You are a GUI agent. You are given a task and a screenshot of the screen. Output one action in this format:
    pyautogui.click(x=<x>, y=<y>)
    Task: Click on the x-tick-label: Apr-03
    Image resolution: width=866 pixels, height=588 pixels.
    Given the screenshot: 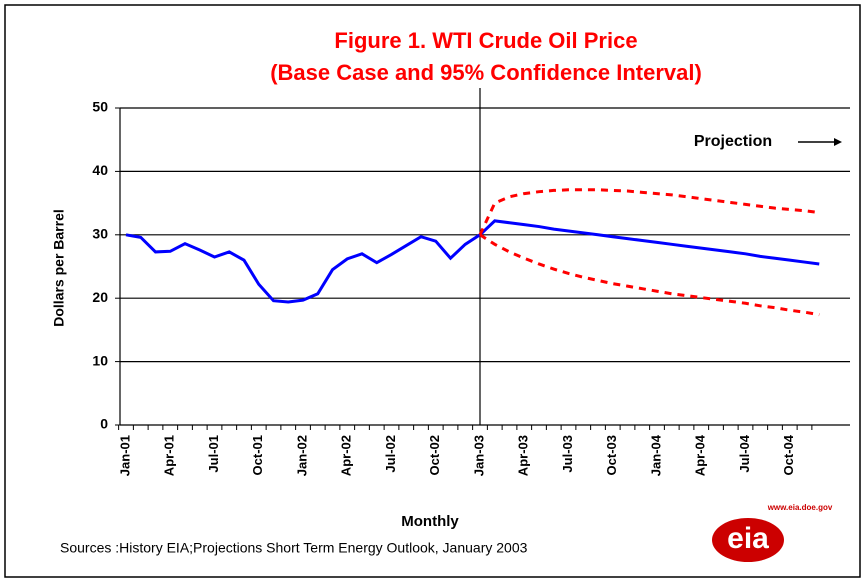 What is the action you would take?
    pyautogui.click(x=523, y=455)
    